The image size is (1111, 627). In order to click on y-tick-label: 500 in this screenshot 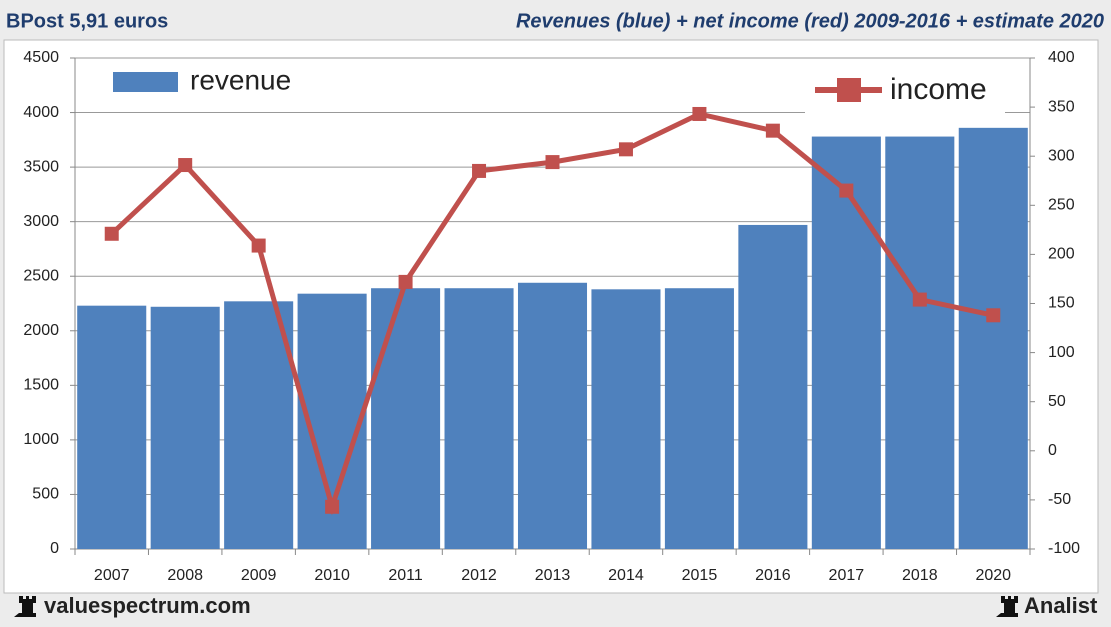, I will do `click(45, 494)`.